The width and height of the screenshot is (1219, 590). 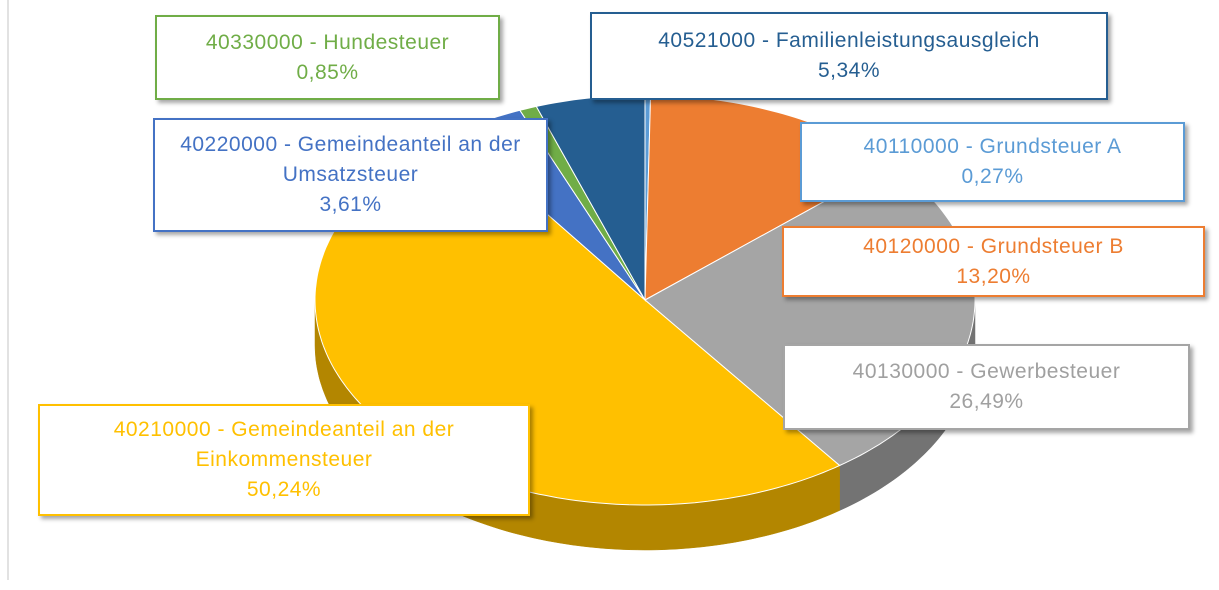 What do you see at coordinates (849, 40) in the screenshot?
I see `label-category: 40521000 - Familienleistungsausgleich` at bounding box center [849, 40].